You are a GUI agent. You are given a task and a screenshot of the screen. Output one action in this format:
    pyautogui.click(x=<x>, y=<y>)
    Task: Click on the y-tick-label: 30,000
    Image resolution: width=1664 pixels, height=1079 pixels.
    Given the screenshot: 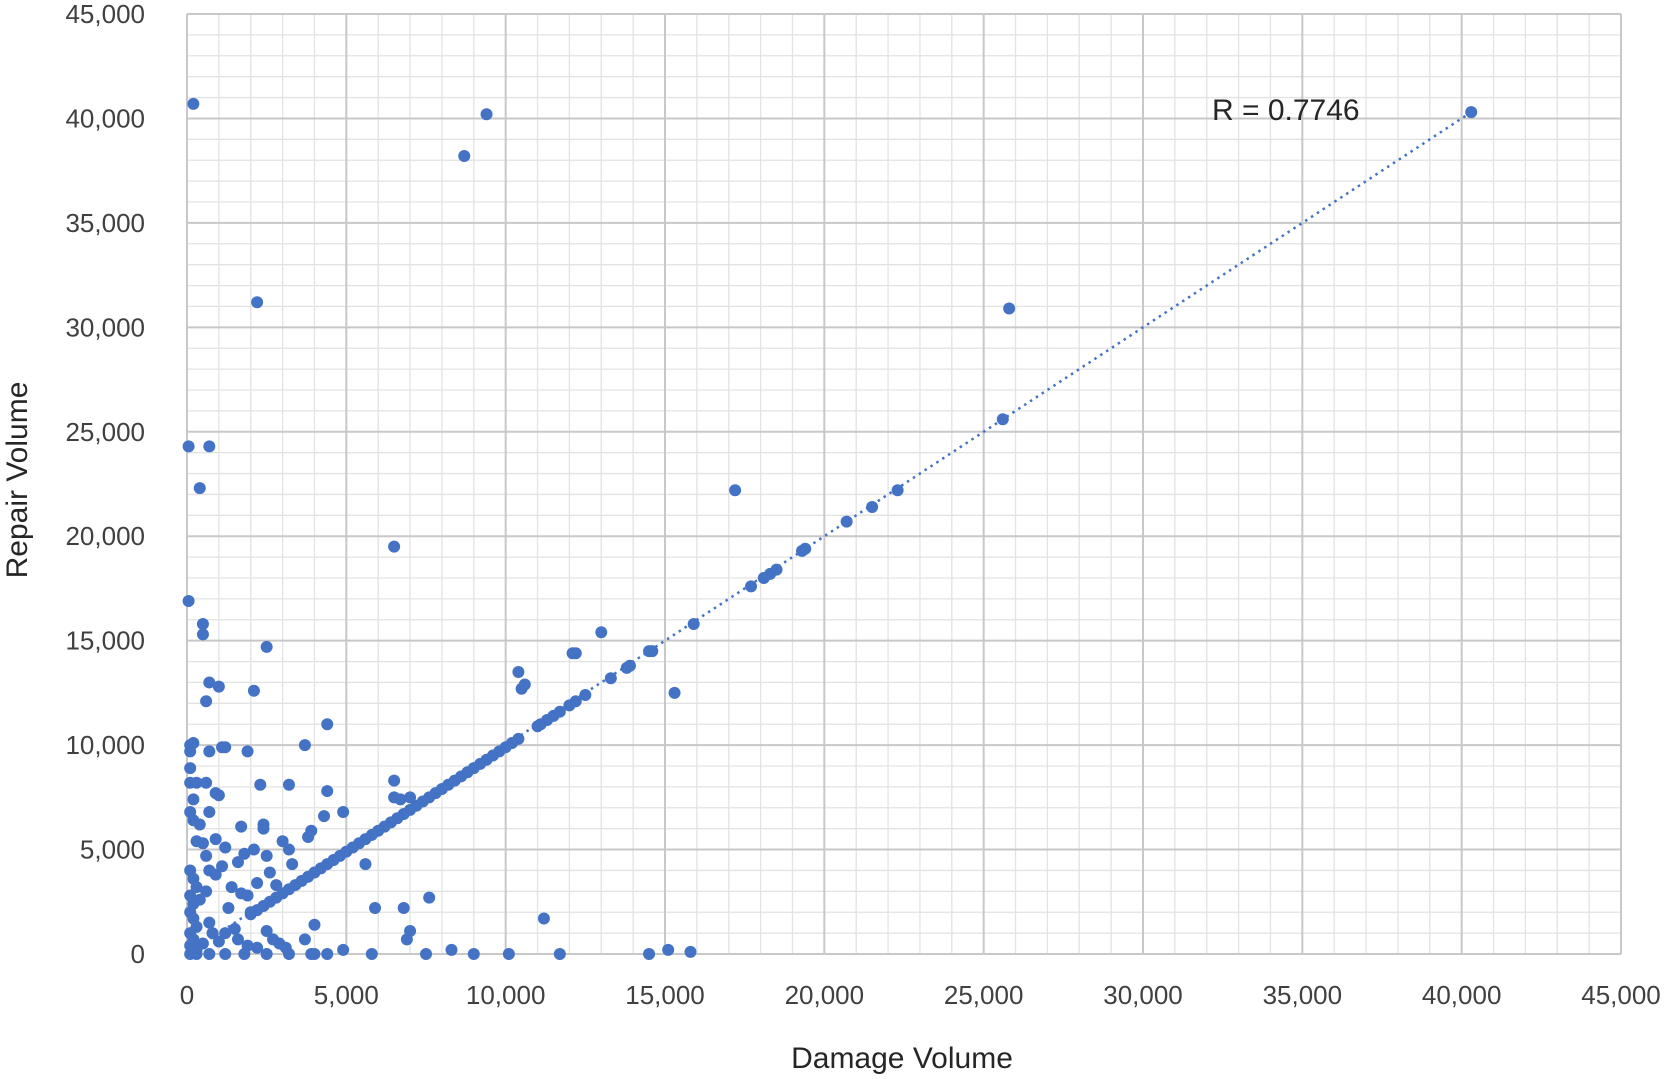 What is the action you would take?
    pyautogui.click(x=105, y=327)
    